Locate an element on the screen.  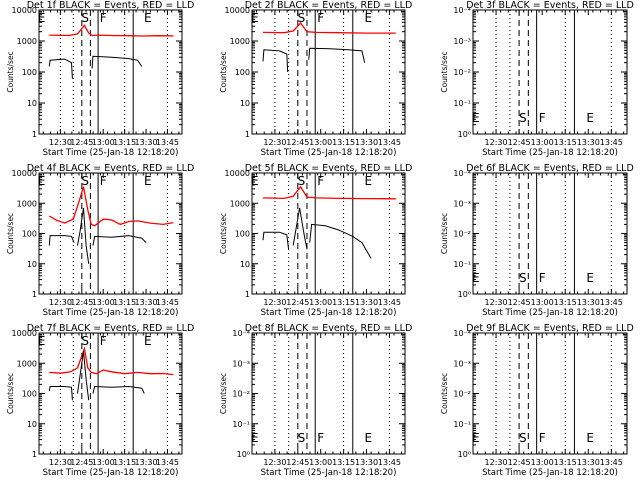
y-tick-label: 10000 is located at coordinates (24, 333).